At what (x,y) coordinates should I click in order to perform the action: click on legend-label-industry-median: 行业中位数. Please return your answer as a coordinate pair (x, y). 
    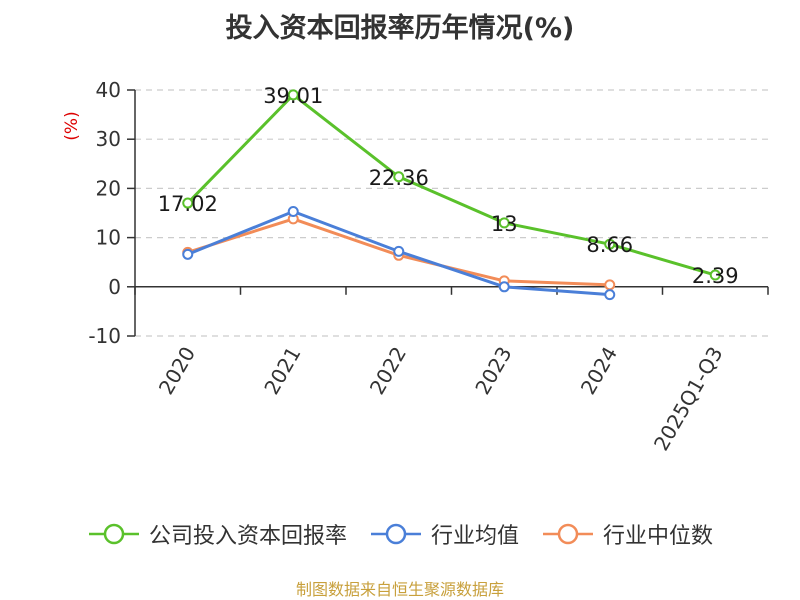
    Looking at the image, I should click on (658, 536).